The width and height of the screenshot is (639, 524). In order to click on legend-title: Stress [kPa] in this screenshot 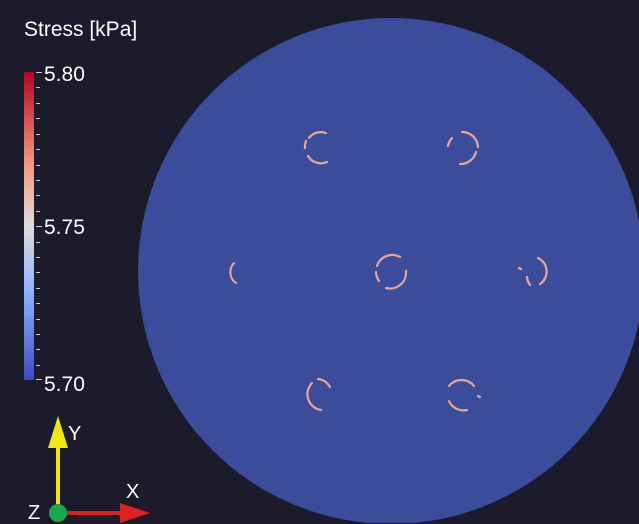, I will do `click(81, 29)`.